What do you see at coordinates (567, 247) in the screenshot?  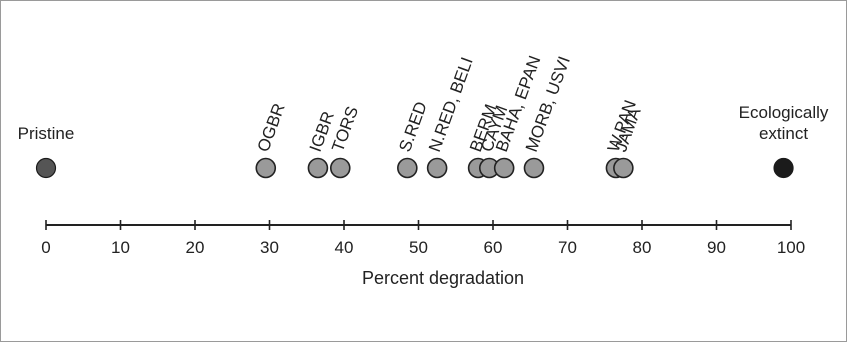 I see `x-tick-label-70: 70` at bounding box center [567, 247].